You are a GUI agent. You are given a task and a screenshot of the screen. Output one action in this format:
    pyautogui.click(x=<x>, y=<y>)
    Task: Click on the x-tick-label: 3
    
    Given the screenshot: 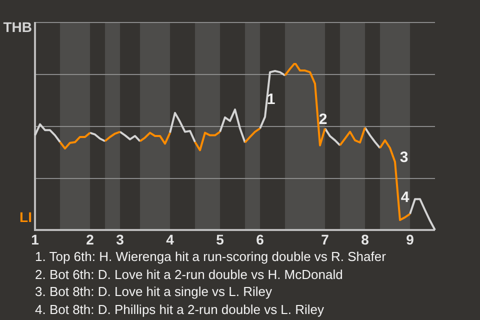 What is the action you would take?
    pyautogui.click(x=120, y=239)
    